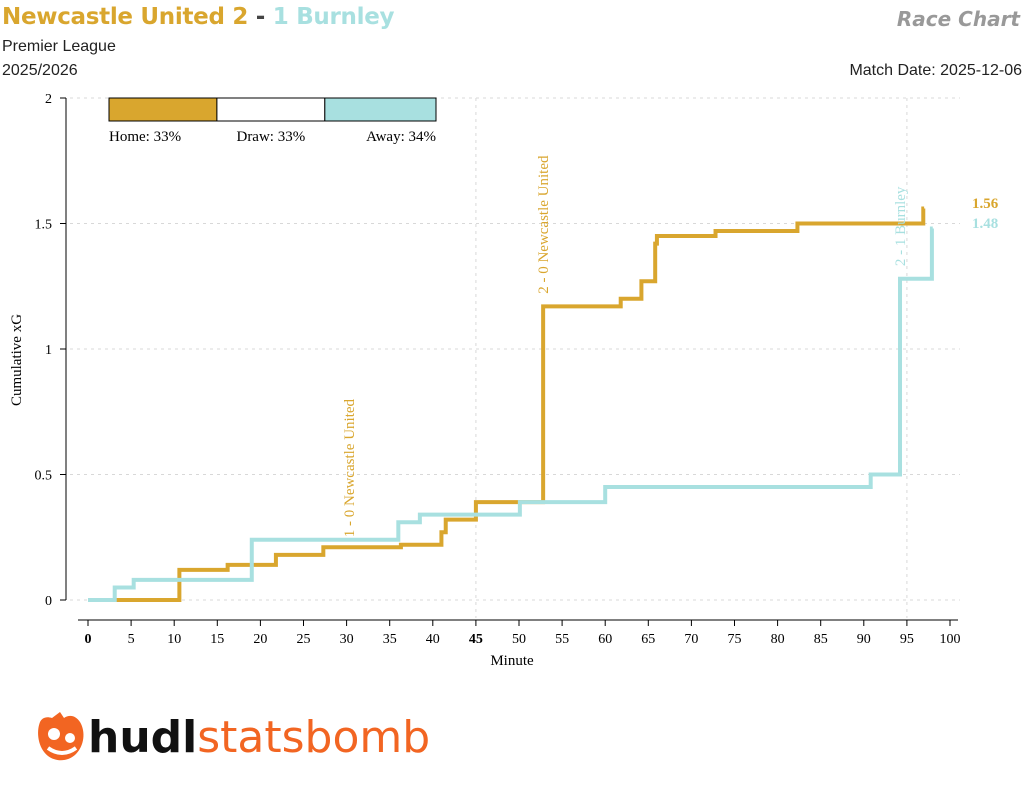 The image size is (1024, 785). I want to click on y-tick-label: 1, so click(48, 350).